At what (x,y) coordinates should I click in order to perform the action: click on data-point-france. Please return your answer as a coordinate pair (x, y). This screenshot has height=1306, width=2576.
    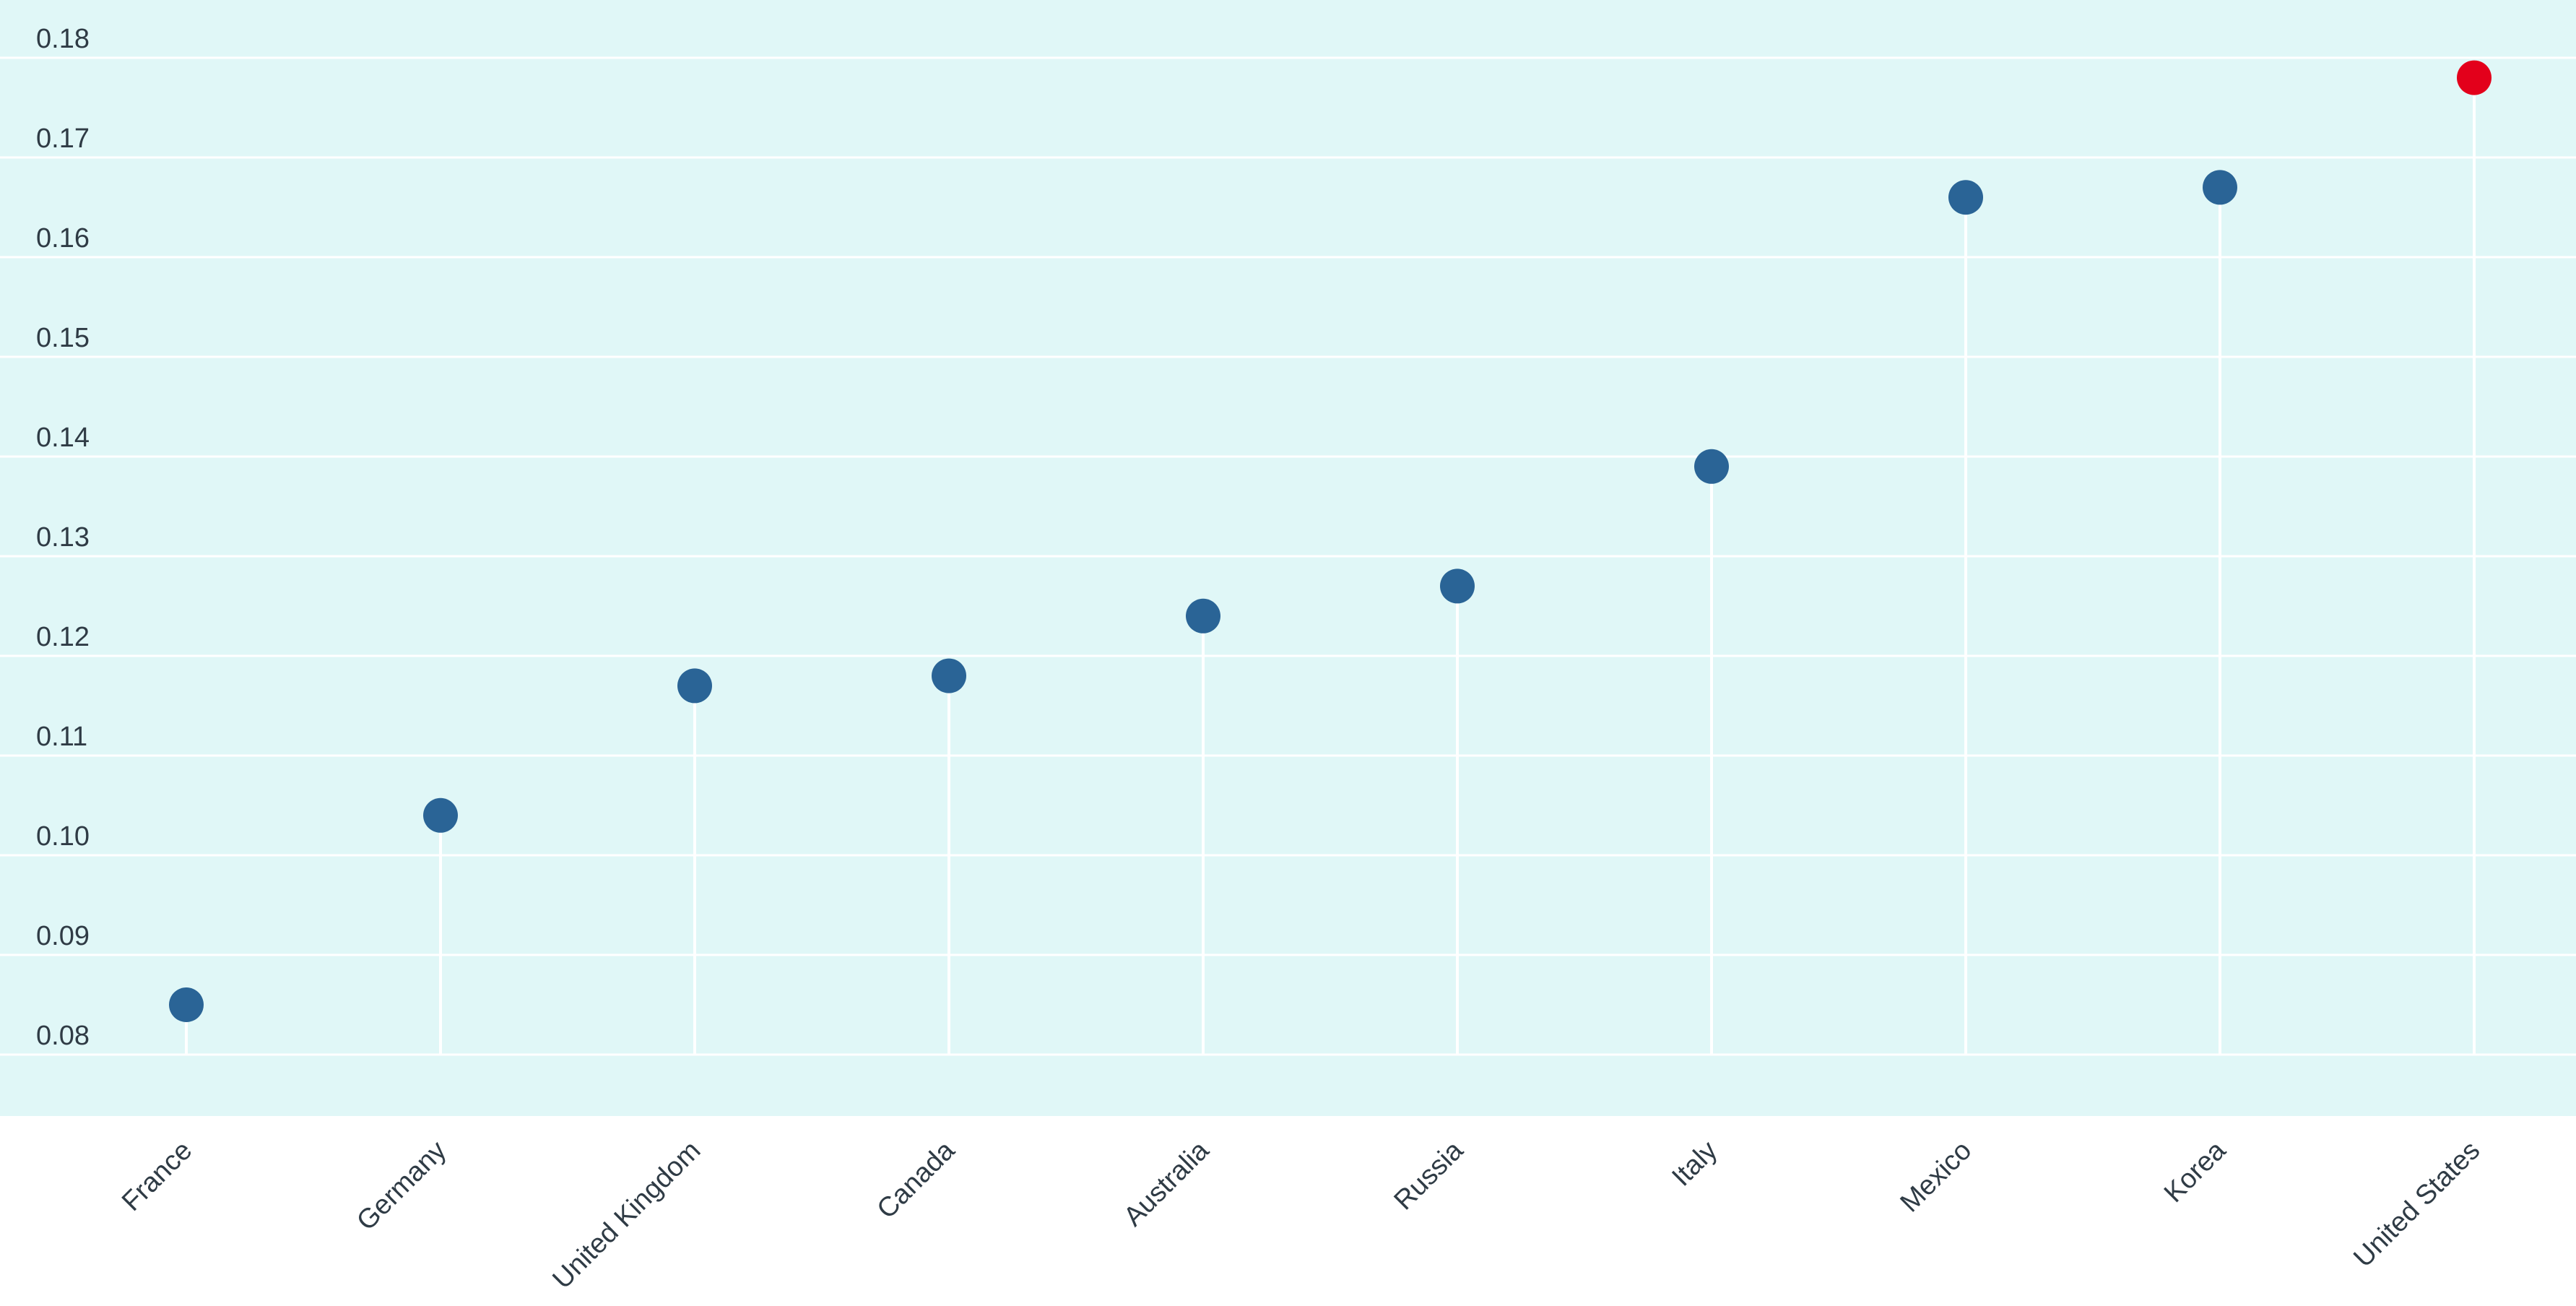
    Looking at the image, I should click on (186, 1005).